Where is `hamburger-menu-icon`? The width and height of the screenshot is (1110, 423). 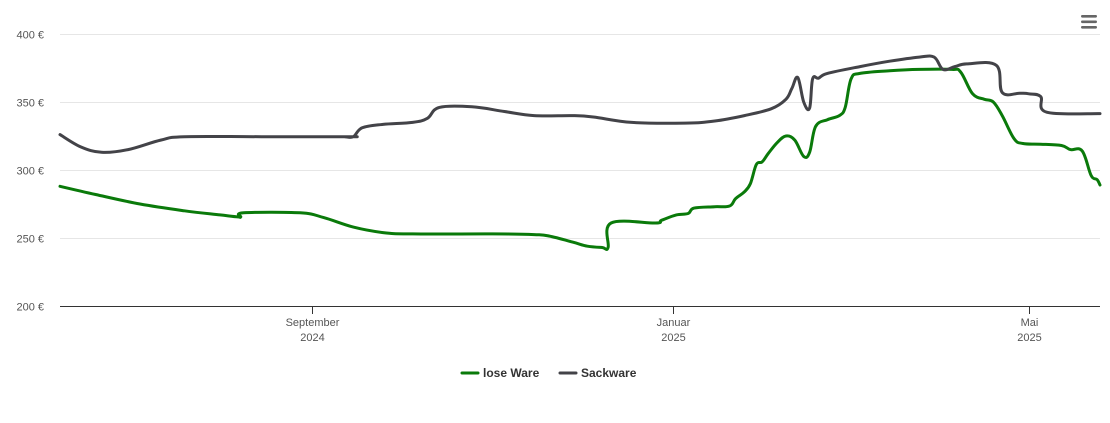 hamburger-menu-icon is located at coordinates (1089, 22).